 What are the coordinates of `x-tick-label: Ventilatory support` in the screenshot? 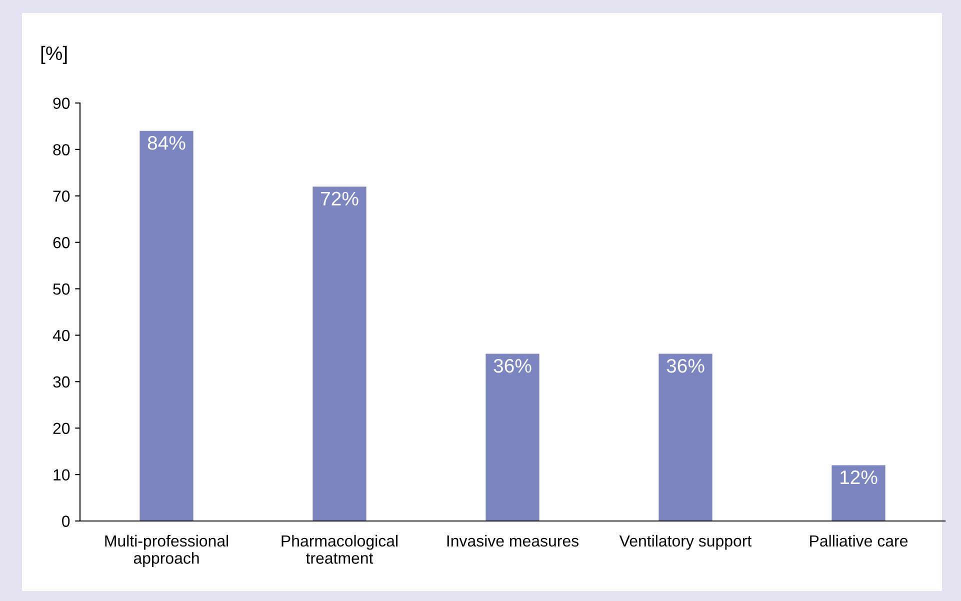 It's located at (685, 542).